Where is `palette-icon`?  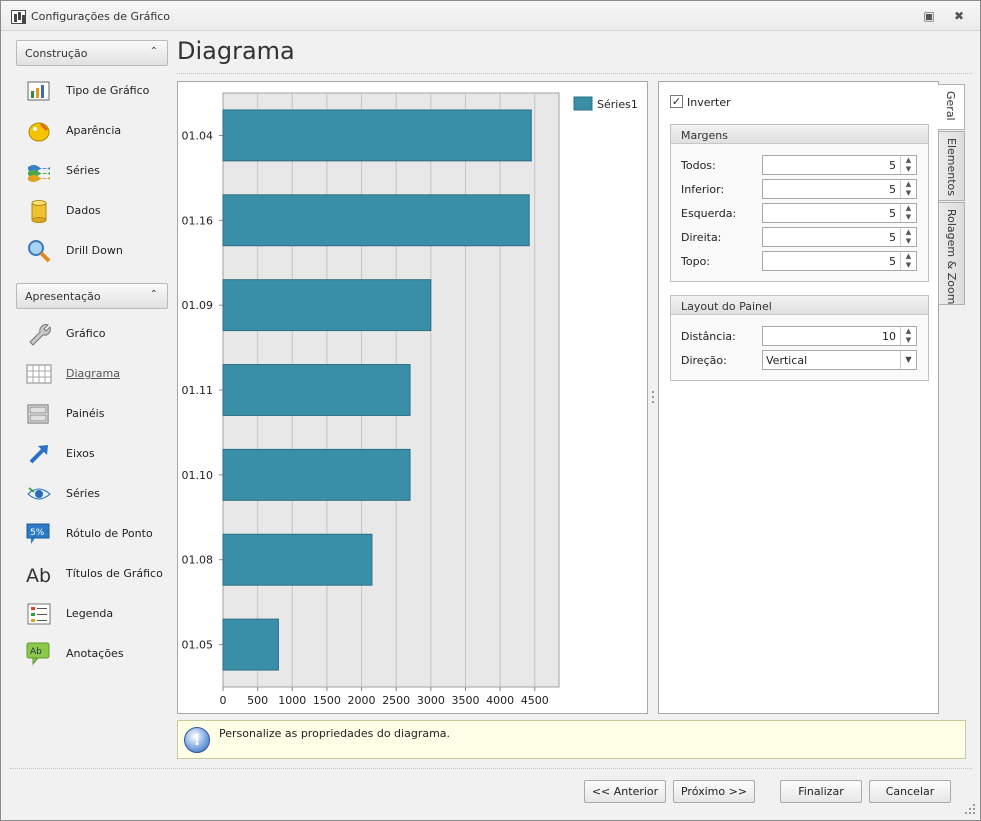 palette-icon is located at coordinates (39, 132).